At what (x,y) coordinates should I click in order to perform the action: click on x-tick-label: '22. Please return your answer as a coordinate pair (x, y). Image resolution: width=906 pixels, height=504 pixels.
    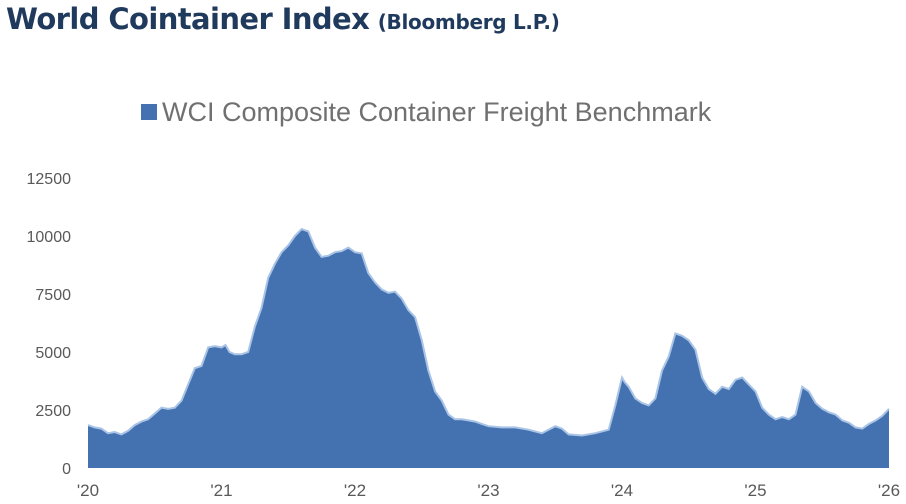
    Looking at the image, I should click on (355, 490).